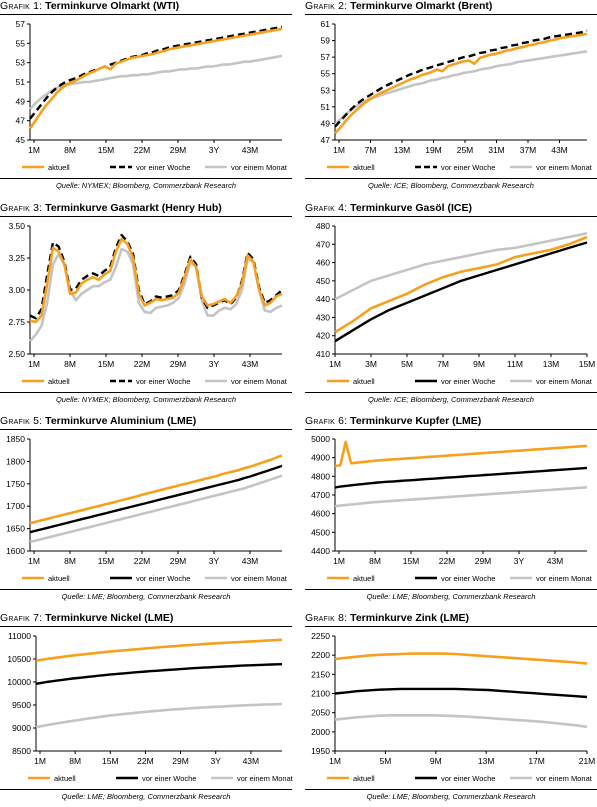 The image size is (597, 807). What do you see at coordinates (326, 107) in the screenshot?
I see `y-tick-label: 51` at bounding box center [326, 107].